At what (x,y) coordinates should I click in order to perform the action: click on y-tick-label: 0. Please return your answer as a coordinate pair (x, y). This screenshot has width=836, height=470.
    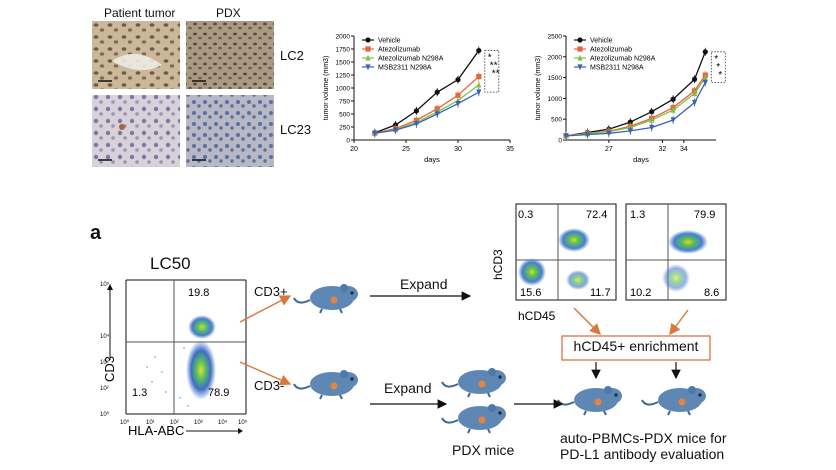
    Looking at the image, I should click on (348, 141).